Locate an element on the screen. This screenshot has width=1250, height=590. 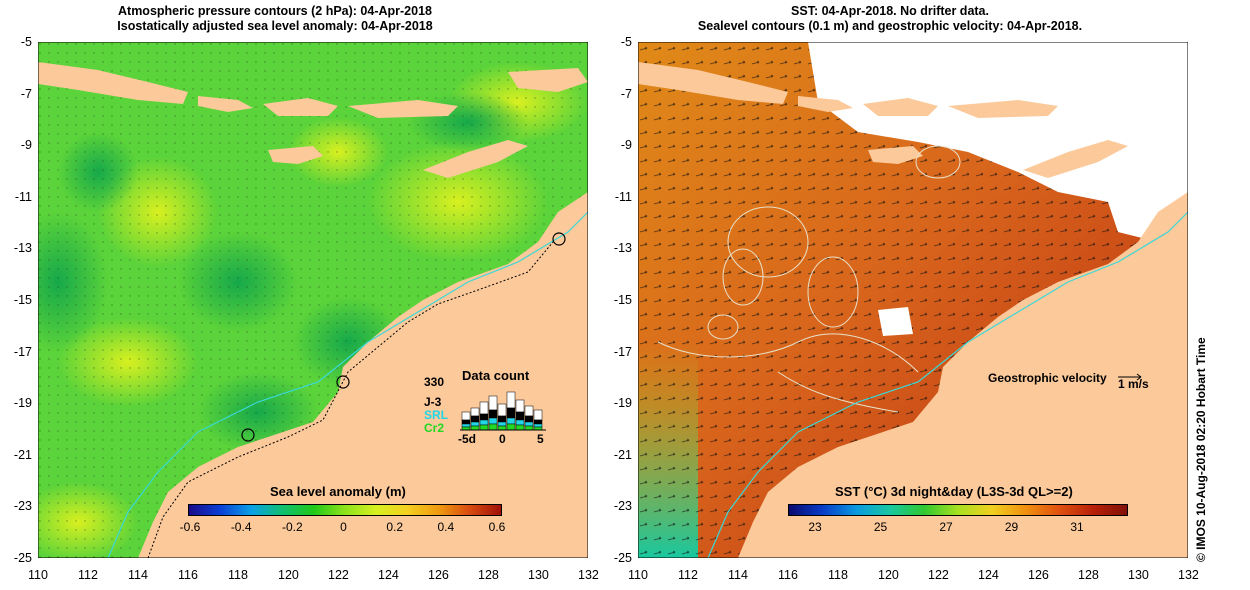
data-count-bars is located at coordinates (503, 411).